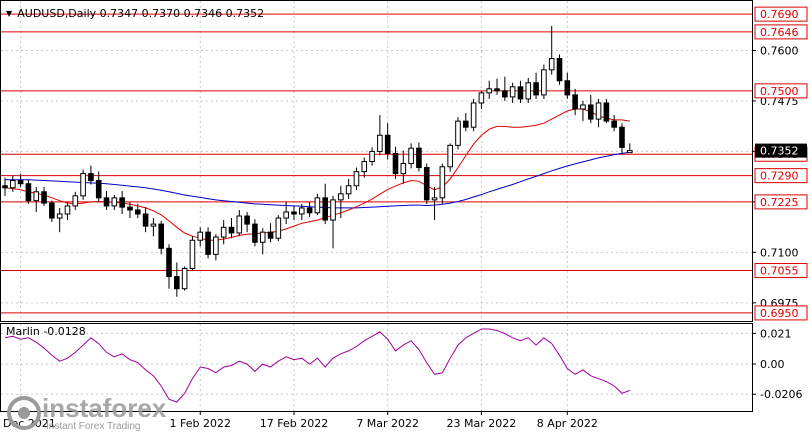 The height and width of the screenshot is (435, 812). I want to click on level-label: 0.6950, so click(779, 313).